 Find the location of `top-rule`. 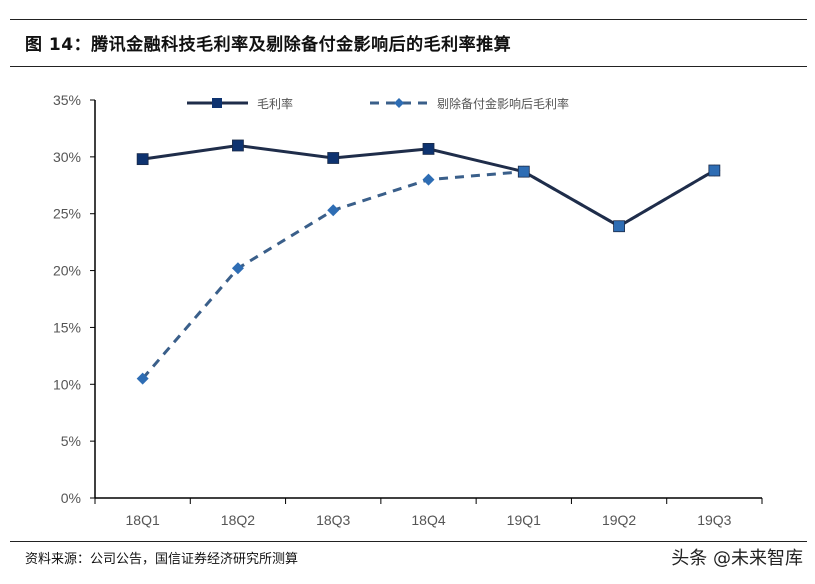

top-rule is located at coordinates (408, 19).